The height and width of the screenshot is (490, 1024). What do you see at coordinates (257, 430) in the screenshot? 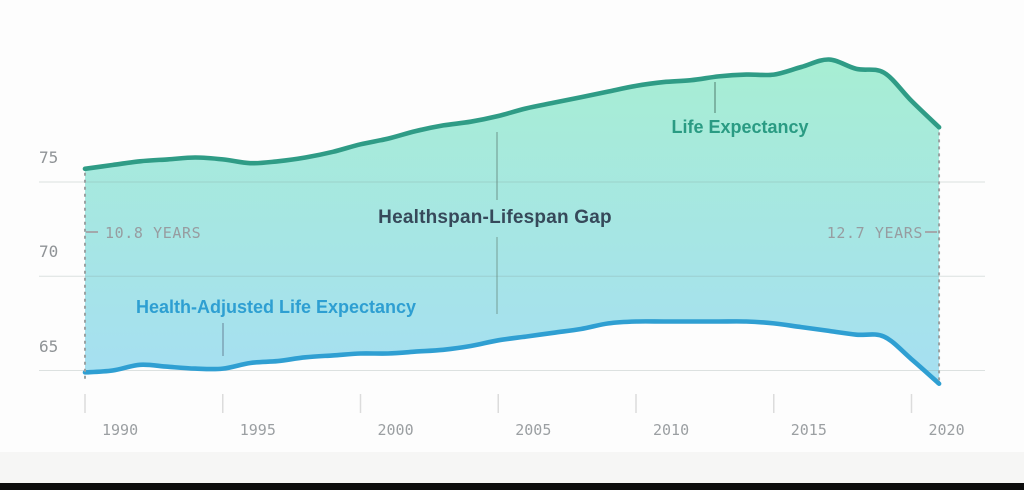
I see `x-tick-label: 1995` at bounding box center [257, 430].